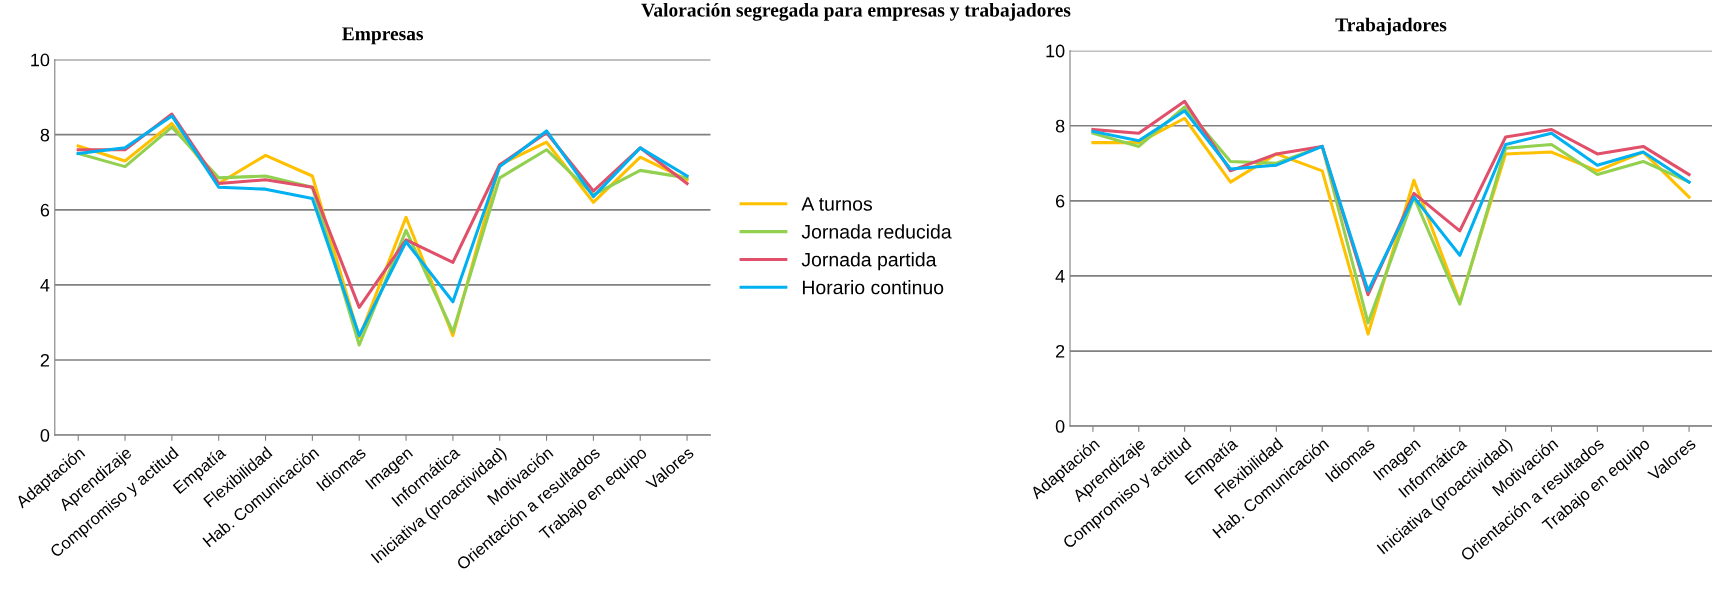  Describe the element at coordinates (383, 36) in the screenshot. I see `chart-title: Empresas` at that location.